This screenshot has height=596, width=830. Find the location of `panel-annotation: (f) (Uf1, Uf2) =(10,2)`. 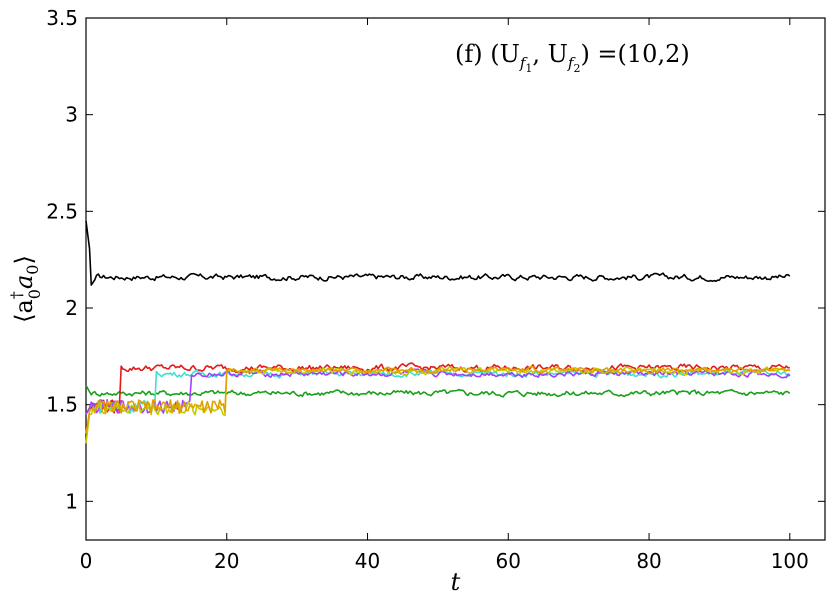

panel-annotation: (f) (Uf1, Uf2) =(10,2) is located at coordinates (572, 57).